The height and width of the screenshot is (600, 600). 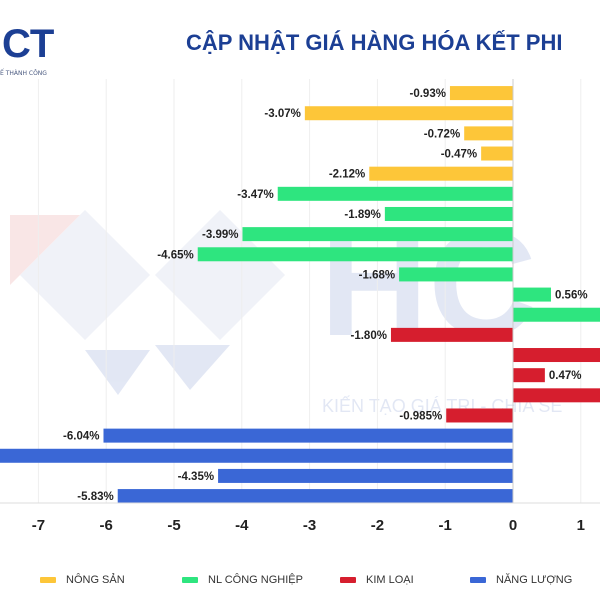 I want to click on bar-value-label: -3.07%, so click(x=282, y=114).